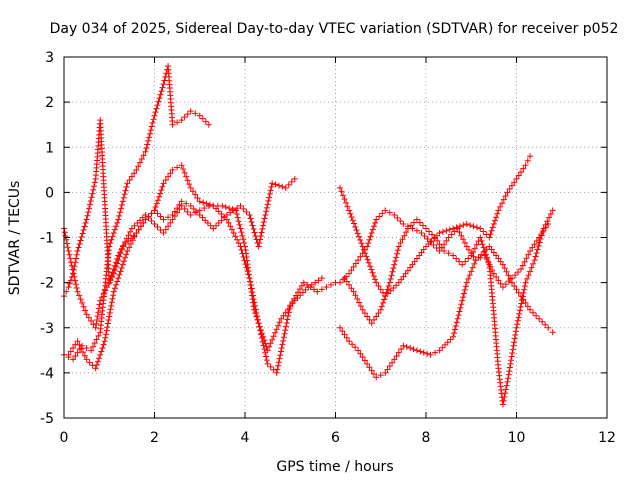 This screenshot has width=640, height=480. What do you see at coordinates (154, 438) in the screenshot?
I see `x-tick-label: 2` at bounding box center [154, 438].